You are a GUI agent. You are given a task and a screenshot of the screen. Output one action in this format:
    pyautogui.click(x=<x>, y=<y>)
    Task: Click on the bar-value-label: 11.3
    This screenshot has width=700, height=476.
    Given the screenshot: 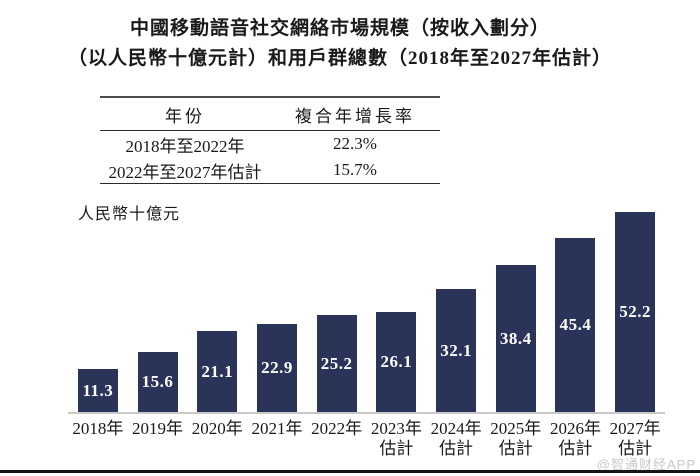 What is the action you would take?
    pyautogui.click(x=98, y=390)
    